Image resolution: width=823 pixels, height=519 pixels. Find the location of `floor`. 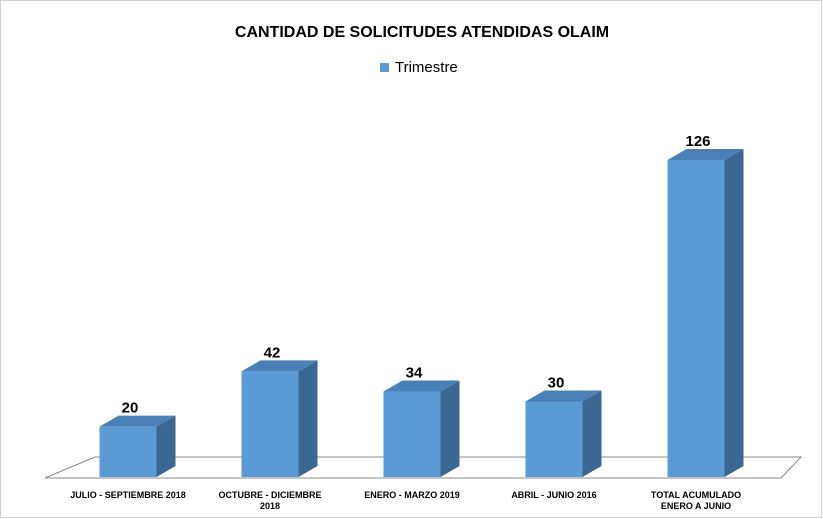

floor is located at coordinates (423, 467).